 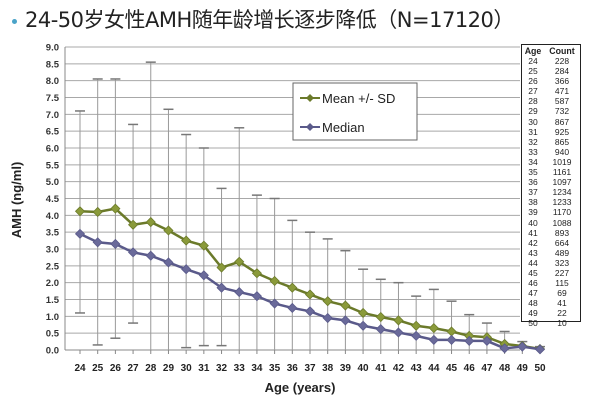 I want to click on y-tick-label: 1.5, so click(x=53, y=300).